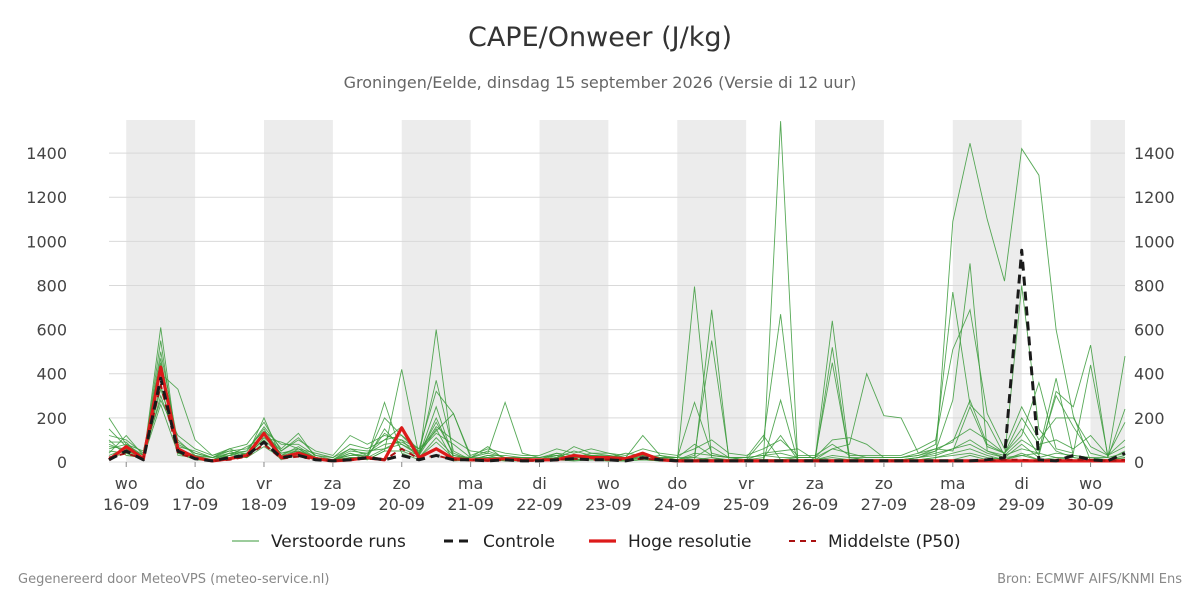 Image resolution: width=1200 pixels, height=600 pixels. I want to click on legend-label-control: Controle, so click(519, 542).